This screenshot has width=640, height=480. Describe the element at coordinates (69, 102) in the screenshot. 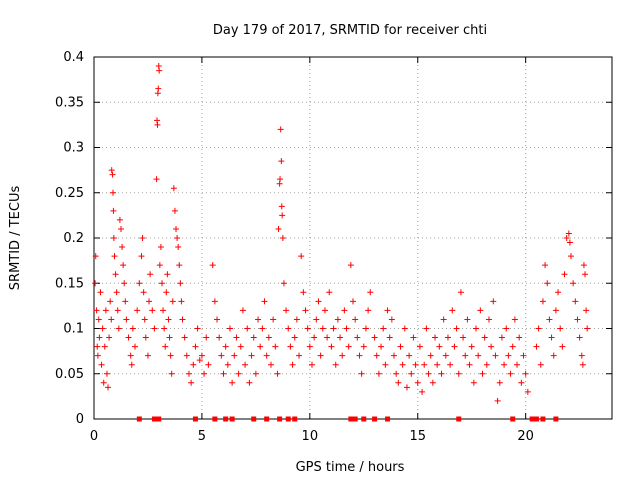

I see `y-tick-label: 0.35` at that location.